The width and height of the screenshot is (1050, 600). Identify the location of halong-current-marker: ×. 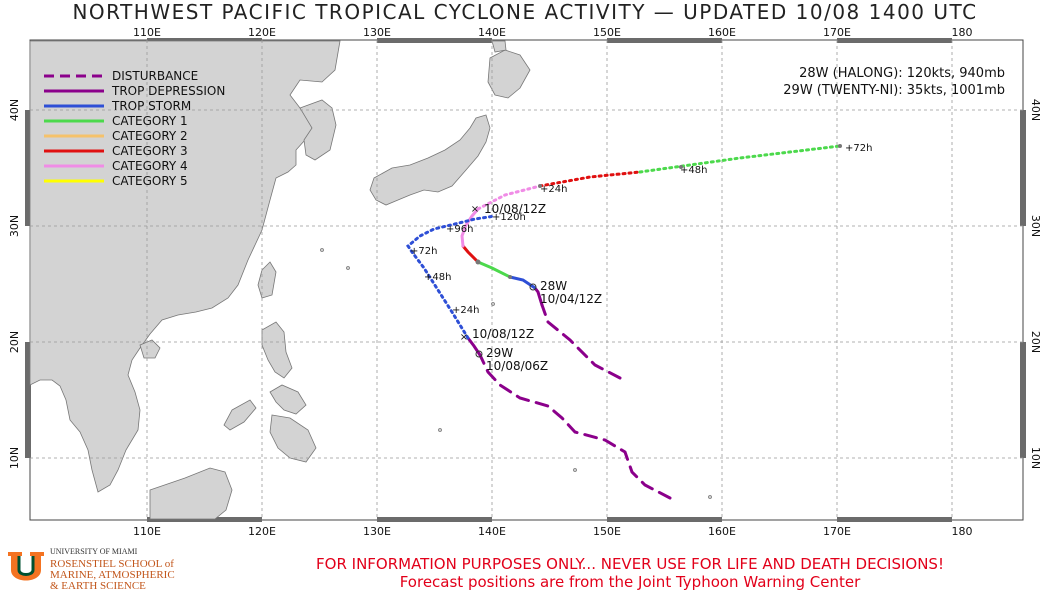
(475, 209).